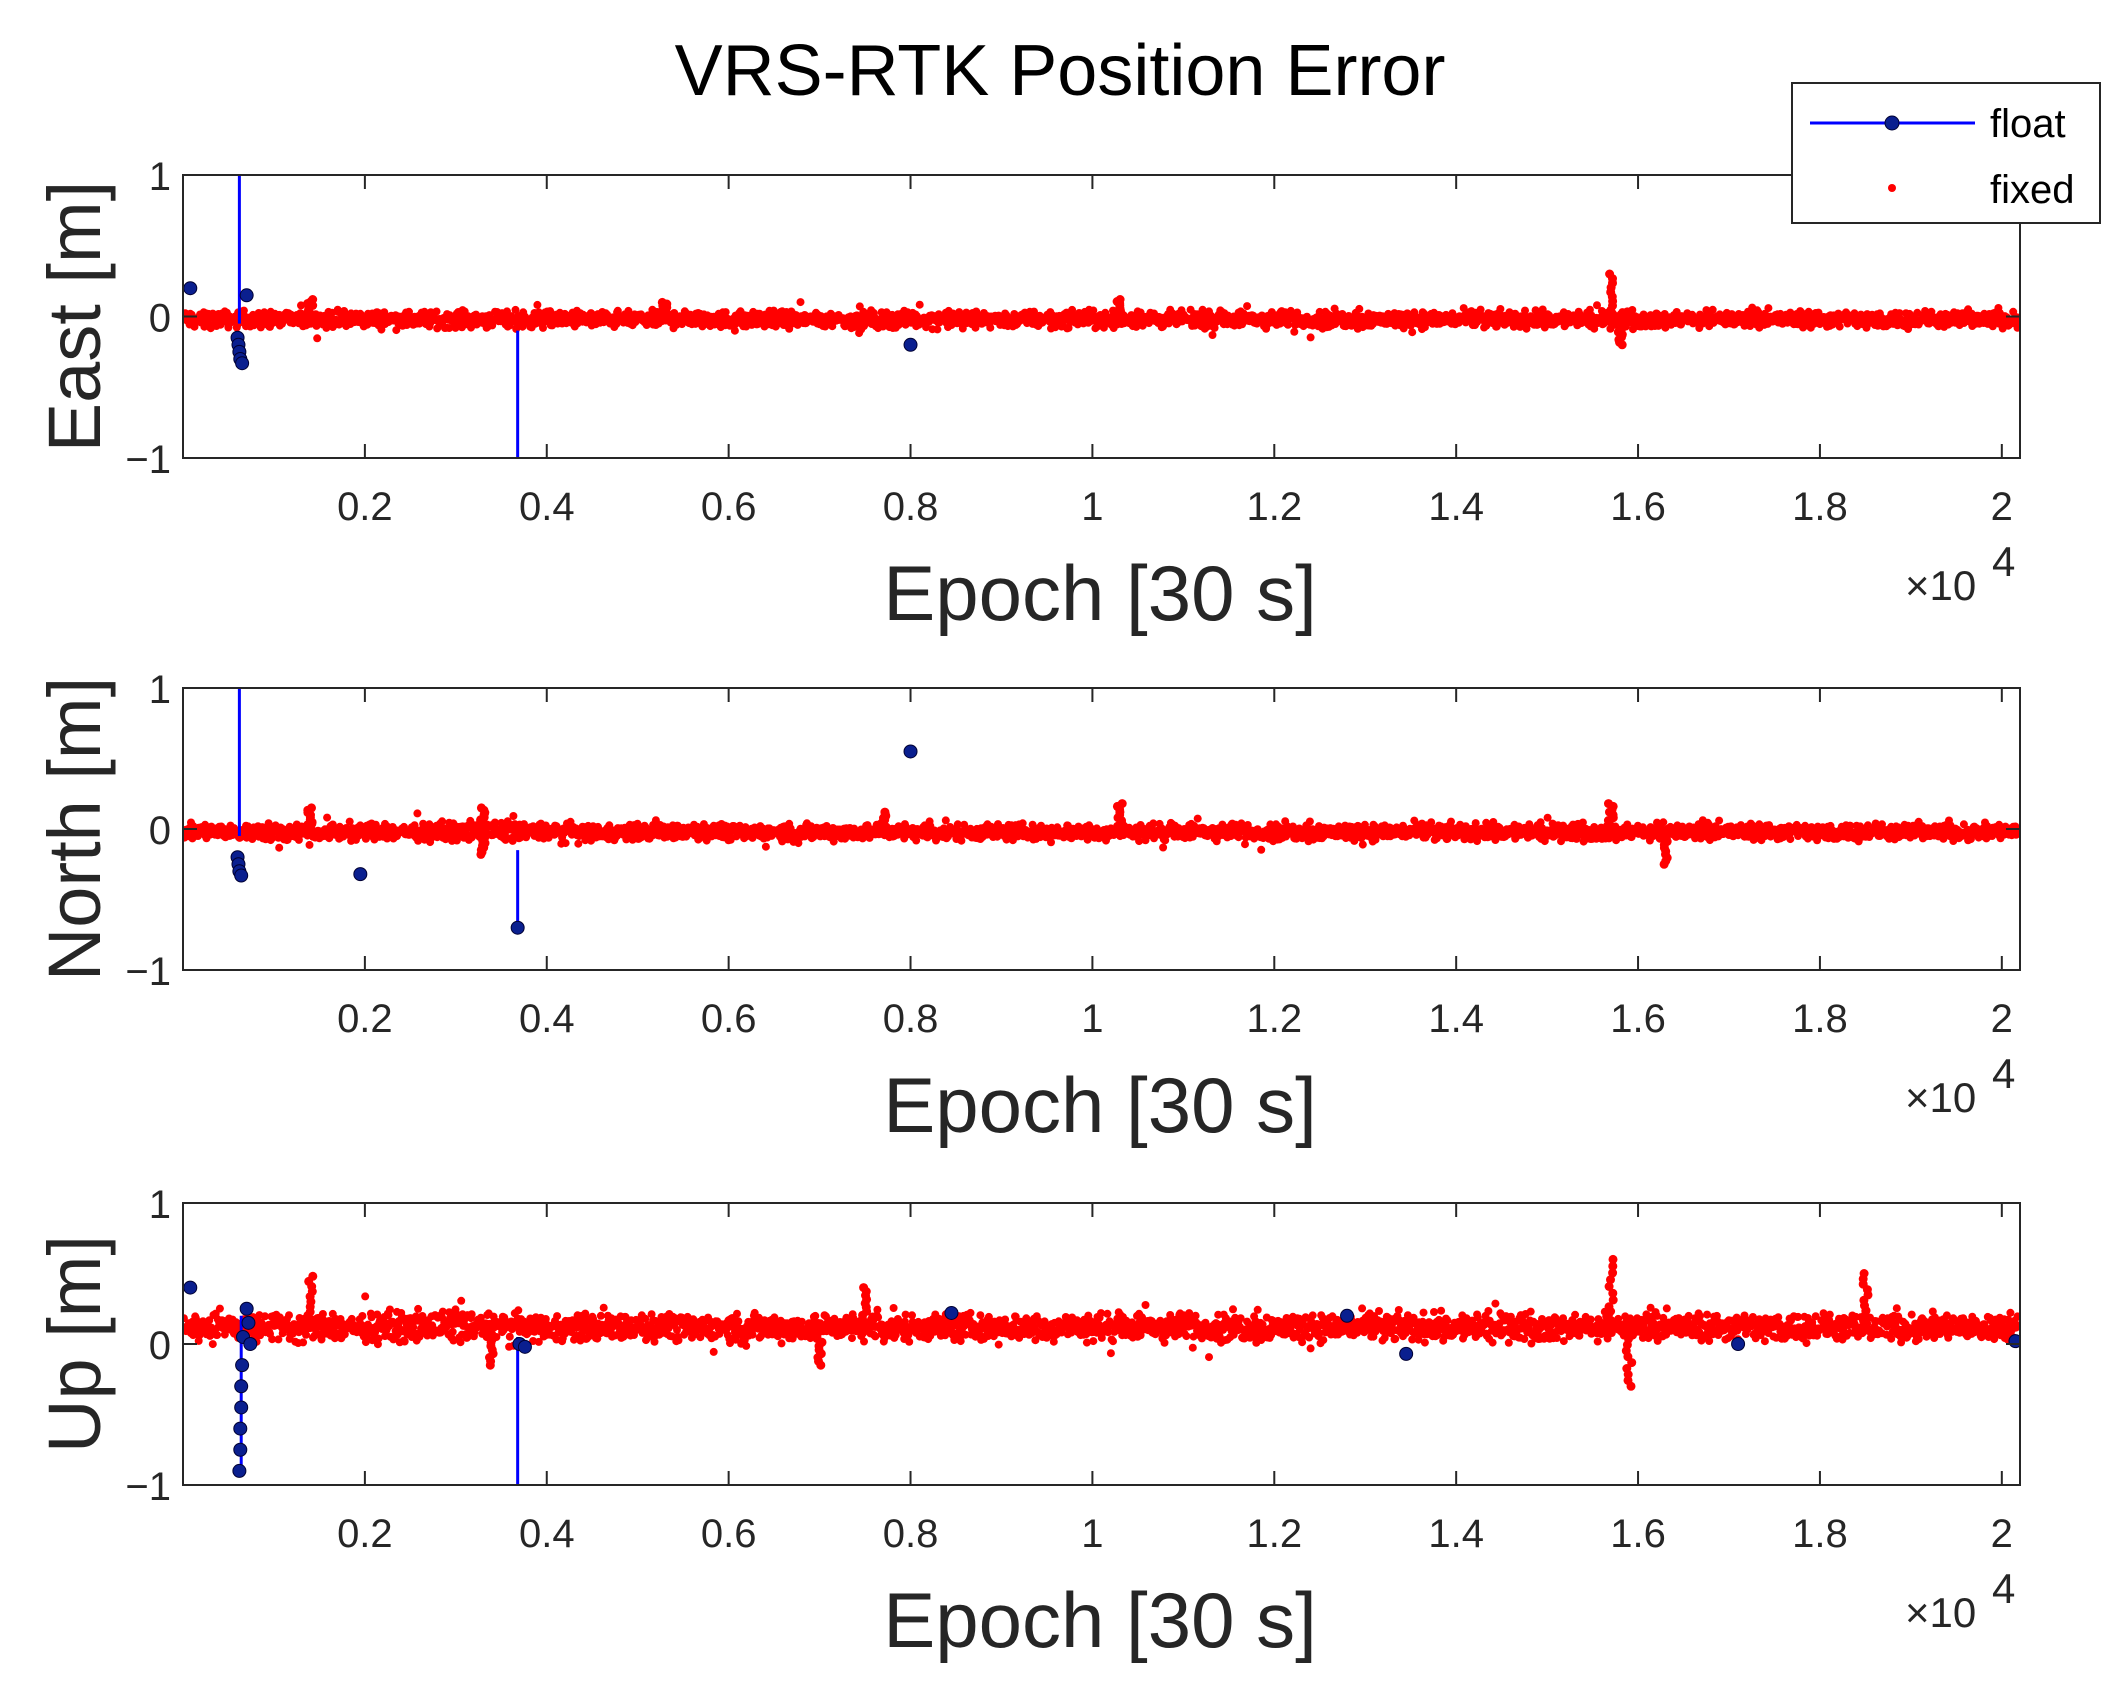 The height and width of the screenshot is (1696, 2121). Describe the element at coordinates (1940, 585) in the screenshot. I see `x-axis-multiplier: ×10` at that location.